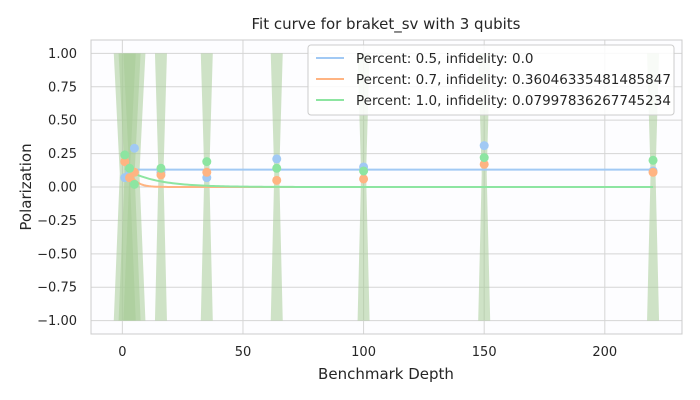 This screenshot has height=400, width=700. What do you see at coordinates (386, 374) in the screenshot?
I see `x-axis-label: Benchmark Depth` at bounding box center [386, 374].